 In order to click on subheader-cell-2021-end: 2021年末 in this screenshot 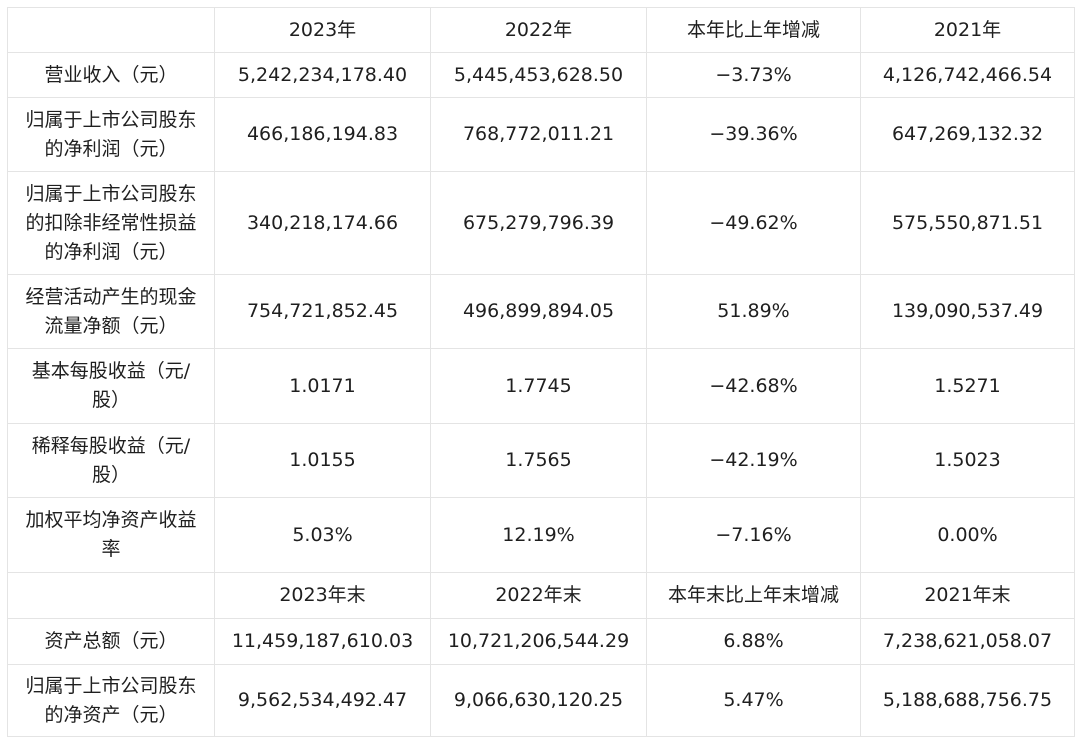, I will do `click(967, 595)`.